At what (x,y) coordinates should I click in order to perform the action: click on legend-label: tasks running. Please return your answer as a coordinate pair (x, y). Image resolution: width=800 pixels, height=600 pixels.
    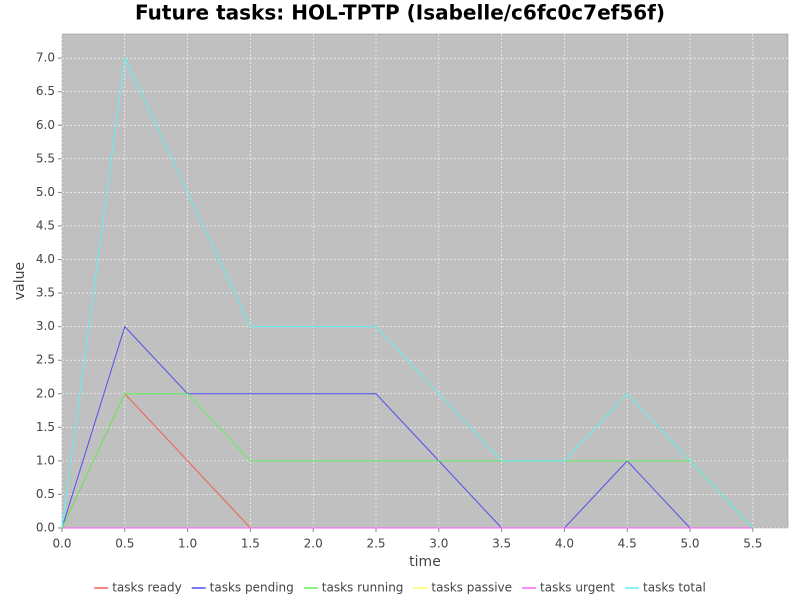
    Looking at the image, I should click on (363, 588).